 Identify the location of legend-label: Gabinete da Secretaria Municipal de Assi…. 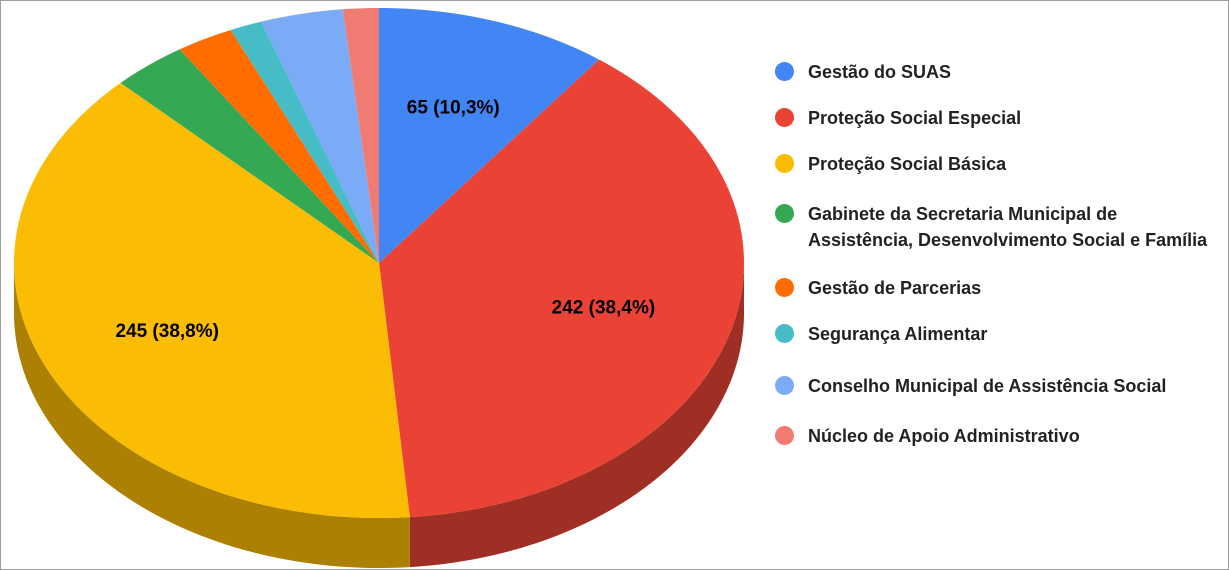
(1008, 227).